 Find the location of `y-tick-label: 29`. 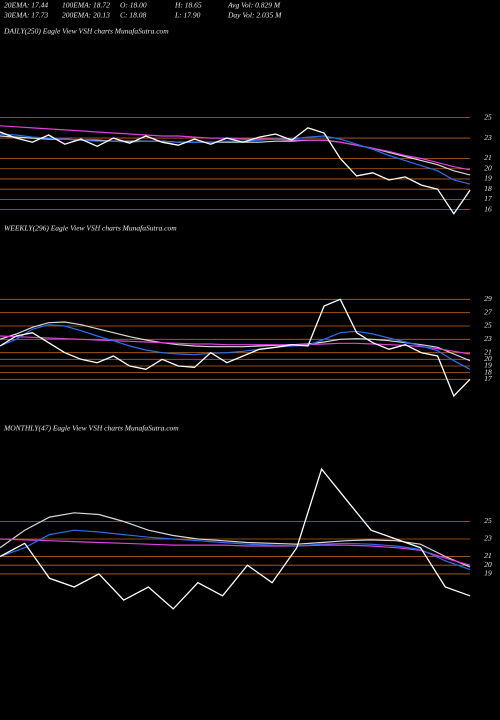

y-tick-label: 29 is located at coordinates (488, 298).